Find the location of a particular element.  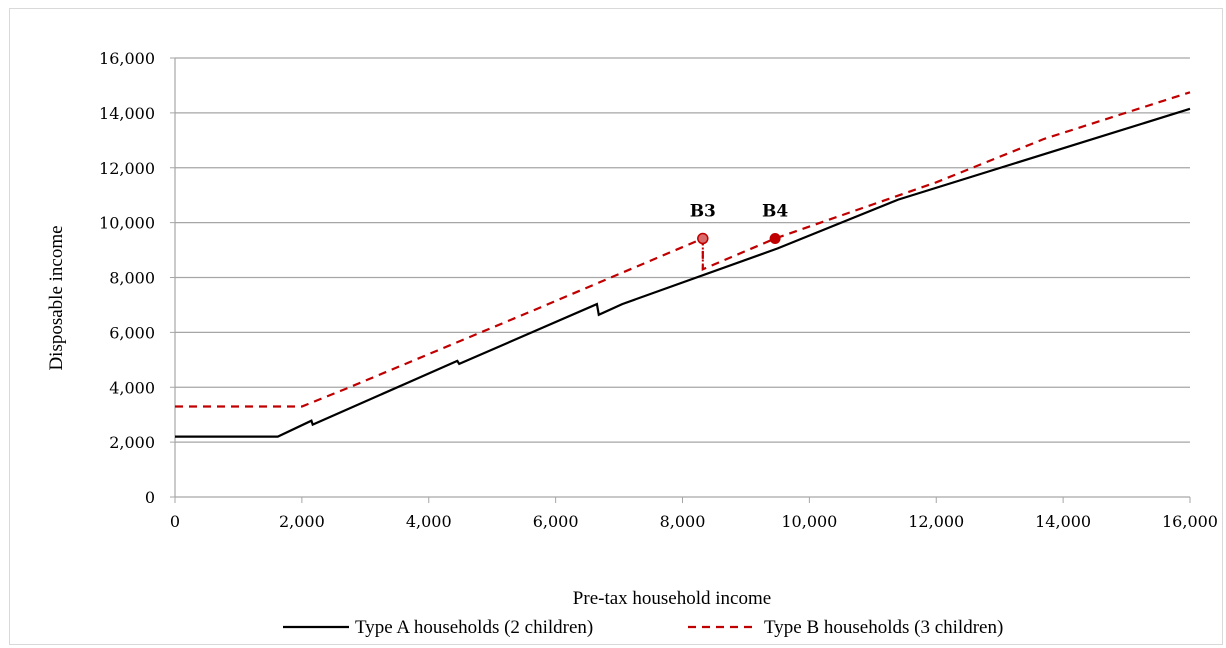

annotations: B3 B4 is located at coordinates (739, 236).